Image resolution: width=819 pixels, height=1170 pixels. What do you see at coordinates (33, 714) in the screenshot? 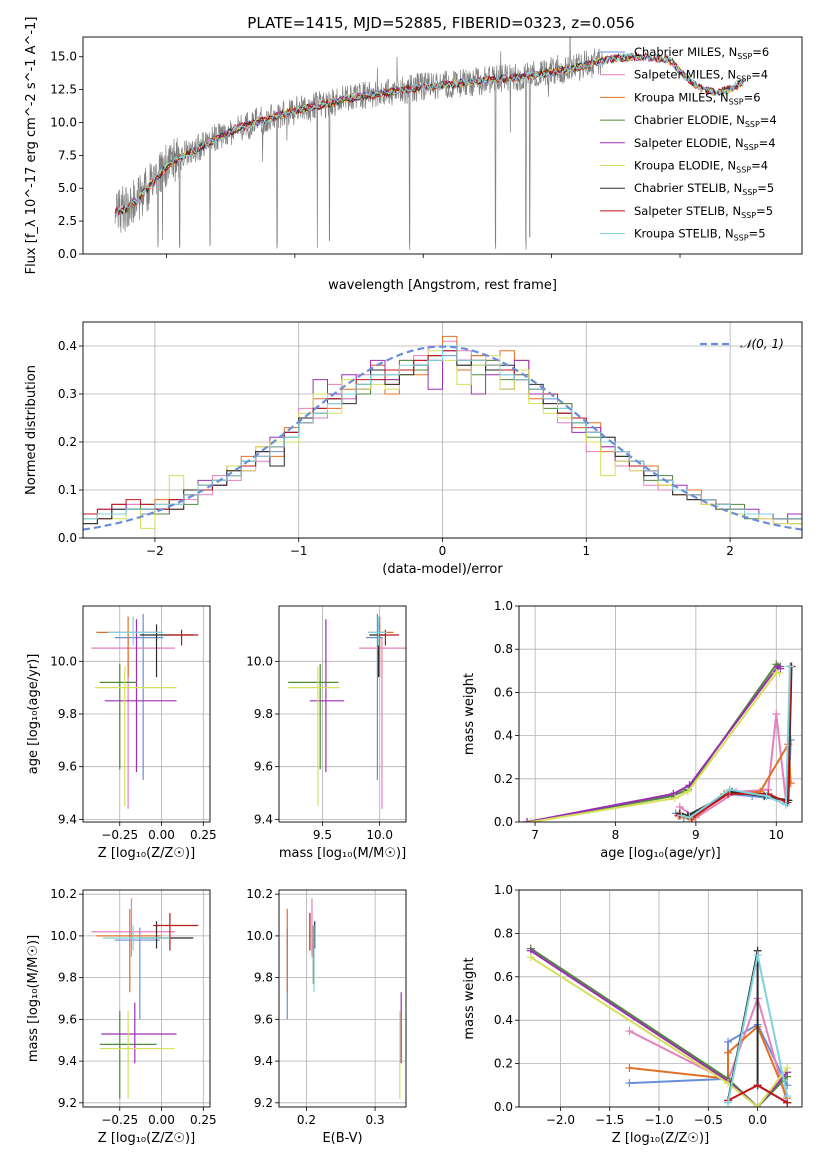
I see `y-axis-label: age [log₁₀(age/yr)]` at bounding box center [33, 714].